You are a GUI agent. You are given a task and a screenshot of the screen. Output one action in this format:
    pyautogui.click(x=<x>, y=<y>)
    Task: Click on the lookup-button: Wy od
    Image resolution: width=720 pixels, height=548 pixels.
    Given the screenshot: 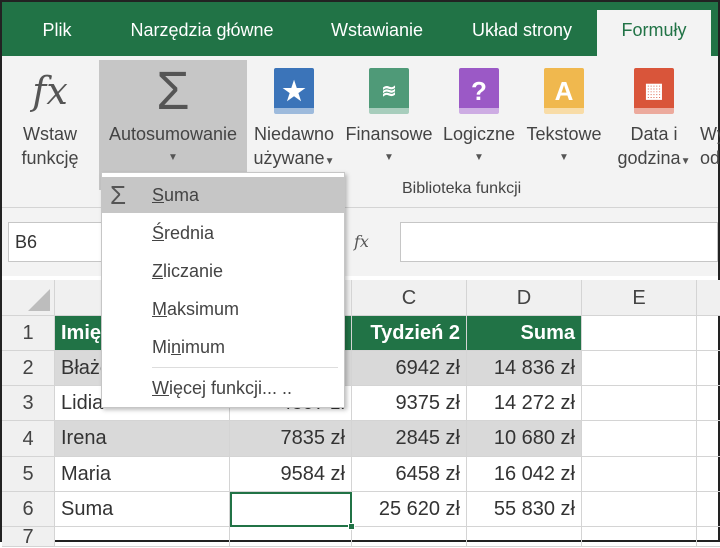 What is the action you would take?
    pyautogui.click(x=710, y=125)
    